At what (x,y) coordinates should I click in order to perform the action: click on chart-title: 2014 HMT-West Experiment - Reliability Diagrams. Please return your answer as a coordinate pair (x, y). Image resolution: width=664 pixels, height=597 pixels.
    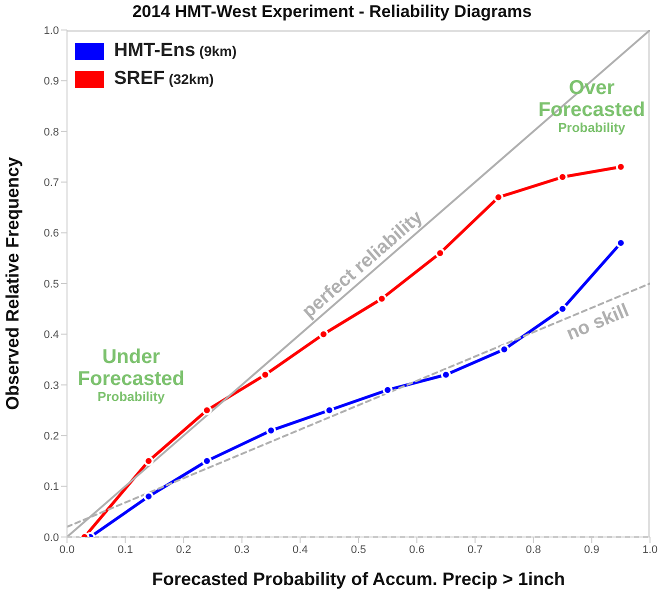
    Looking at the image, I should click on (332, 12).